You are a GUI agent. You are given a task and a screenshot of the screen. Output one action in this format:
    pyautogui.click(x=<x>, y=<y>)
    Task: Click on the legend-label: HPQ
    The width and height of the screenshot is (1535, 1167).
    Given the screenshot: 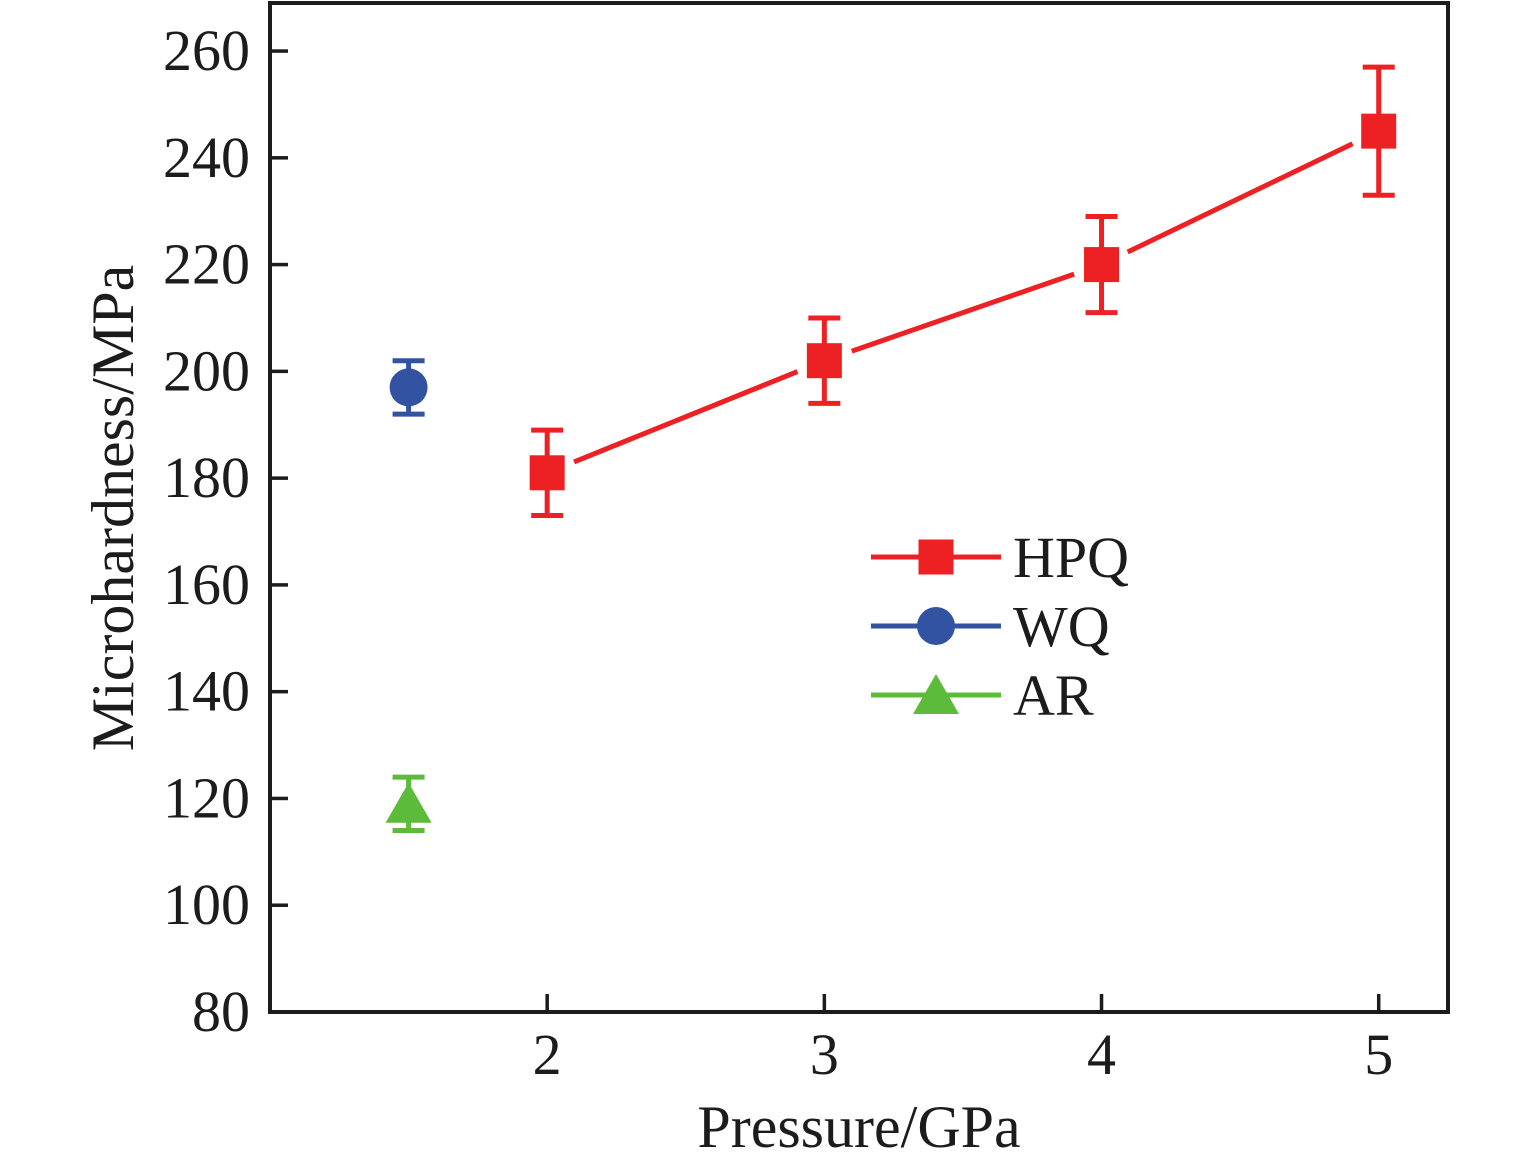 What is the action you would take?
    pyautogui.click(x=1071, y=557)
    